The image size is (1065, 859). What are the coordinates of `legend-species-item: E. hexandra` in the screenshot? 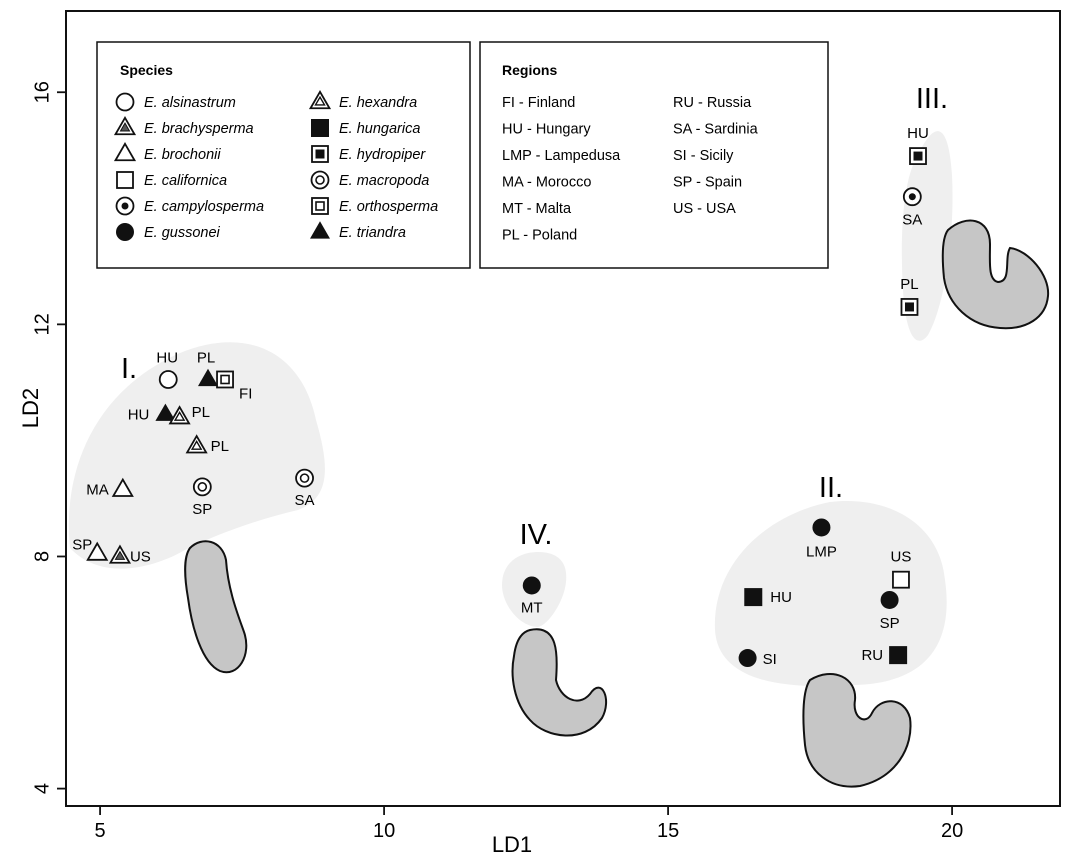 It's located at (378, 103).